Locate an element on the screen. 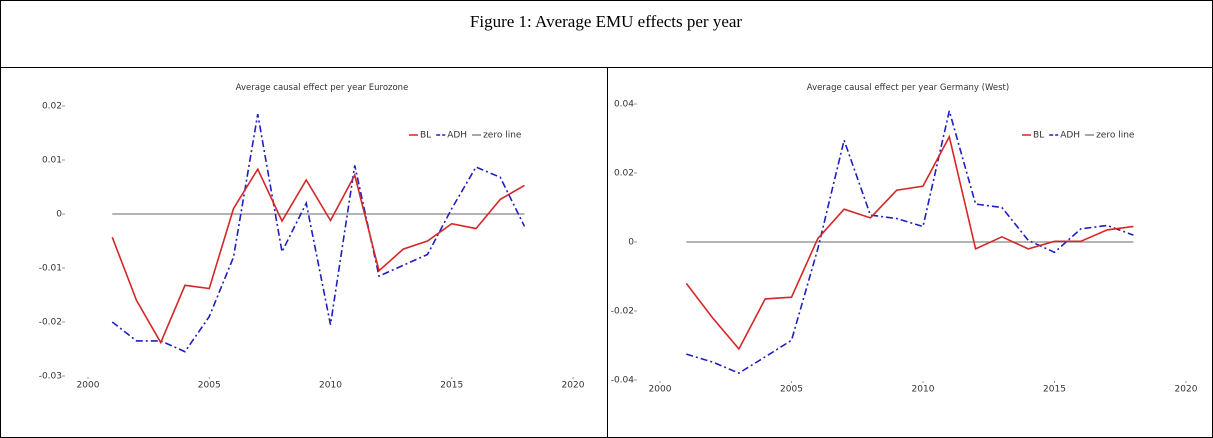 This screenshot has height=438, width=1213. y-tick-label: 0.01 is located at coordinates (52, 161).